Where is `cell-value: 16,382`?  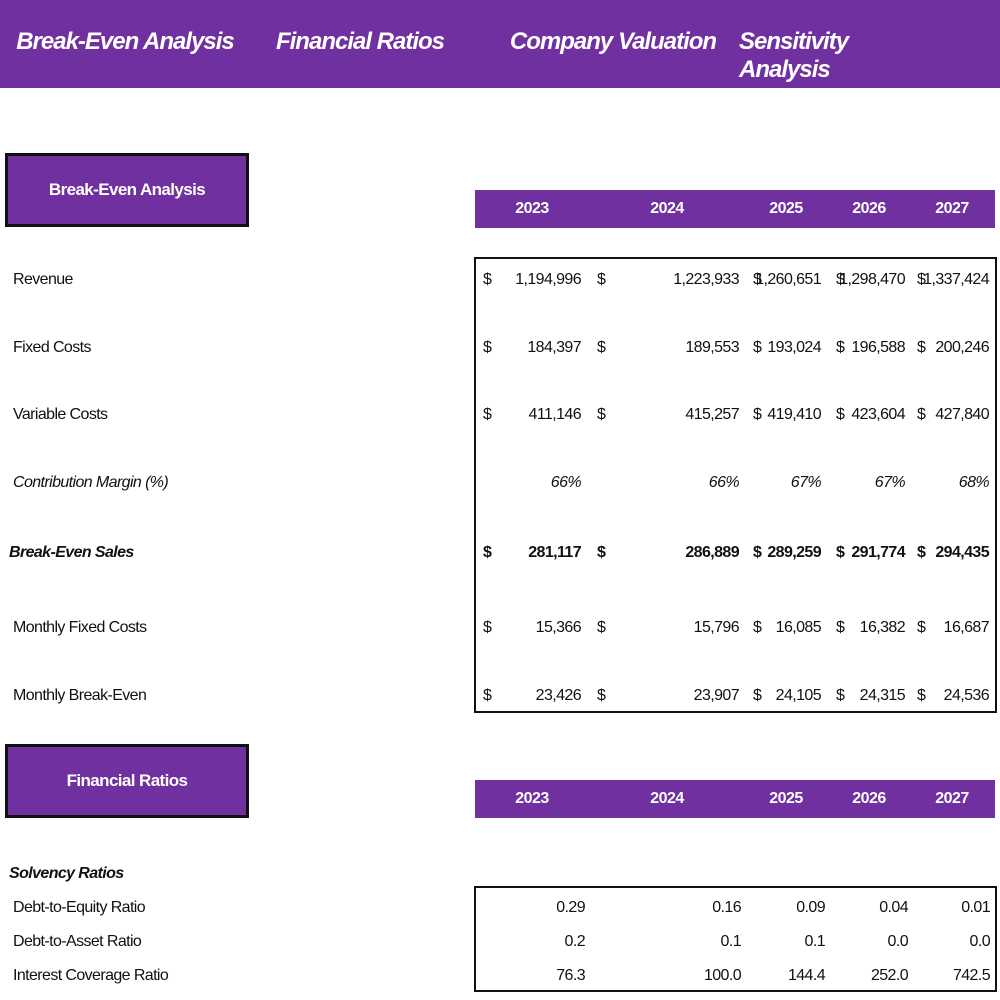 cell-value: 16,382 is located at coordinates (882, 627).